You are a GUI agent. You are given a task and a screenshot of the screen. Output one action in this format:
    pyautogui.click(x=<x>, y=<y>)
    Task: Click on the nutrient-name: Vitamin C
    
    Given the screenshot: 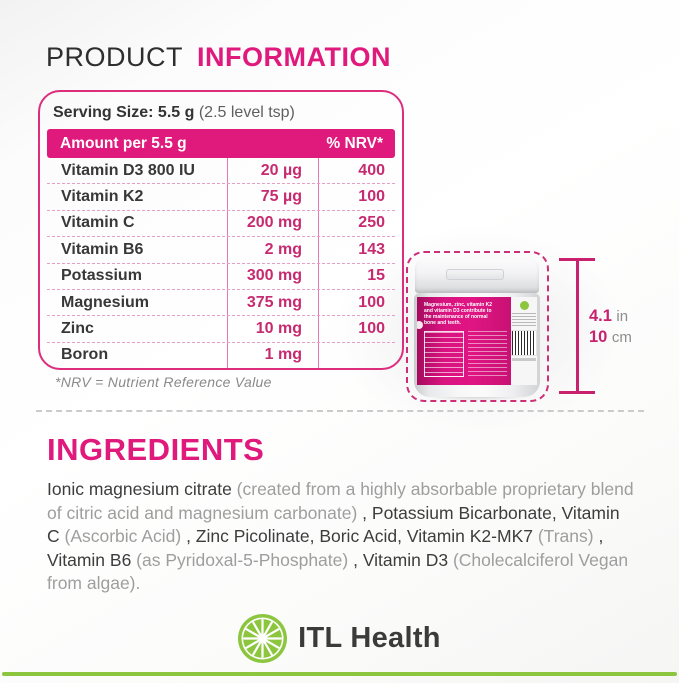 What is the action you would take?
    pyautogui.click(x=98, y=223)
    